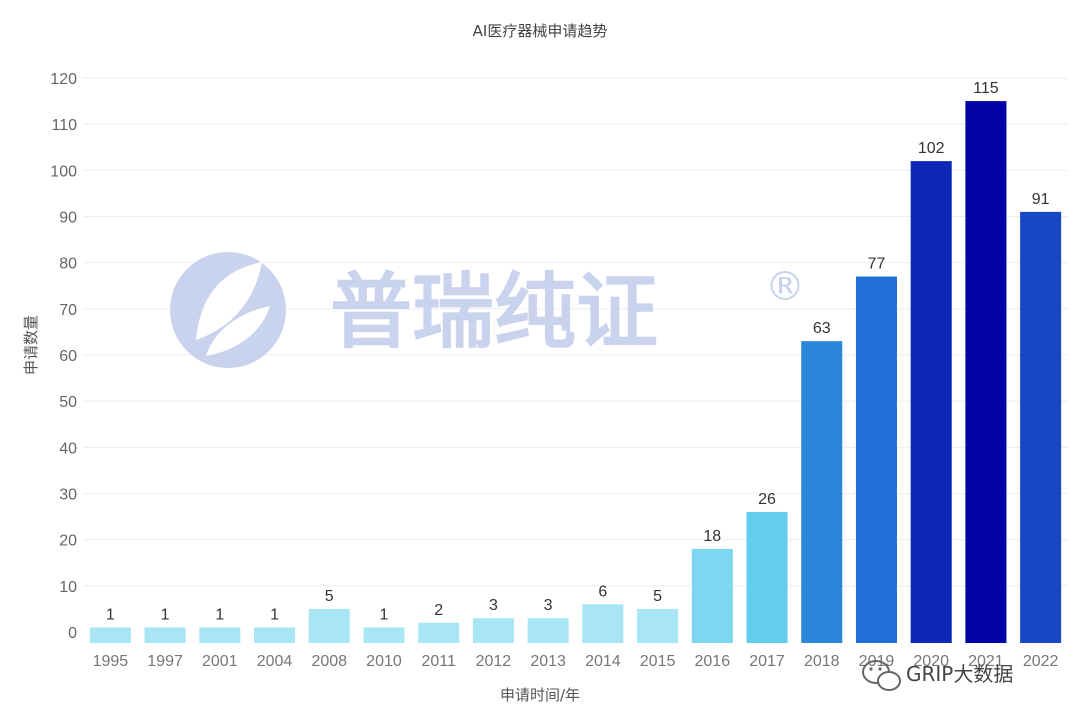 Image resolution: width=1080 pixels, height=720 pixels. Describe the element at coordinates (68, 264) in the screenshot. I see `y-tick-label: 80` at that location.